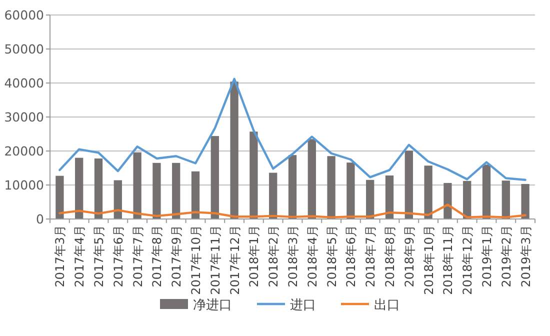  I want to click on x-tick-label: 2018年8月, so click(390, 256).